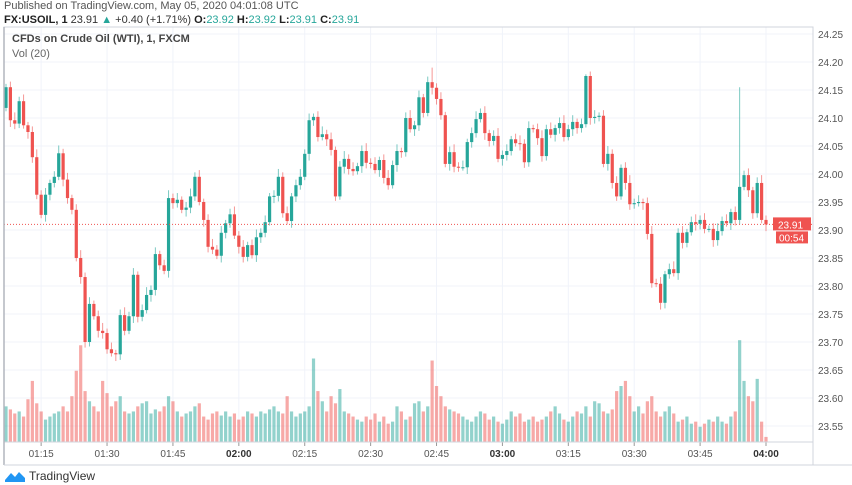 The height and width of the screenshot is (485, 852). I want to click on price-tick-label: 23.60, so click(830, 399).